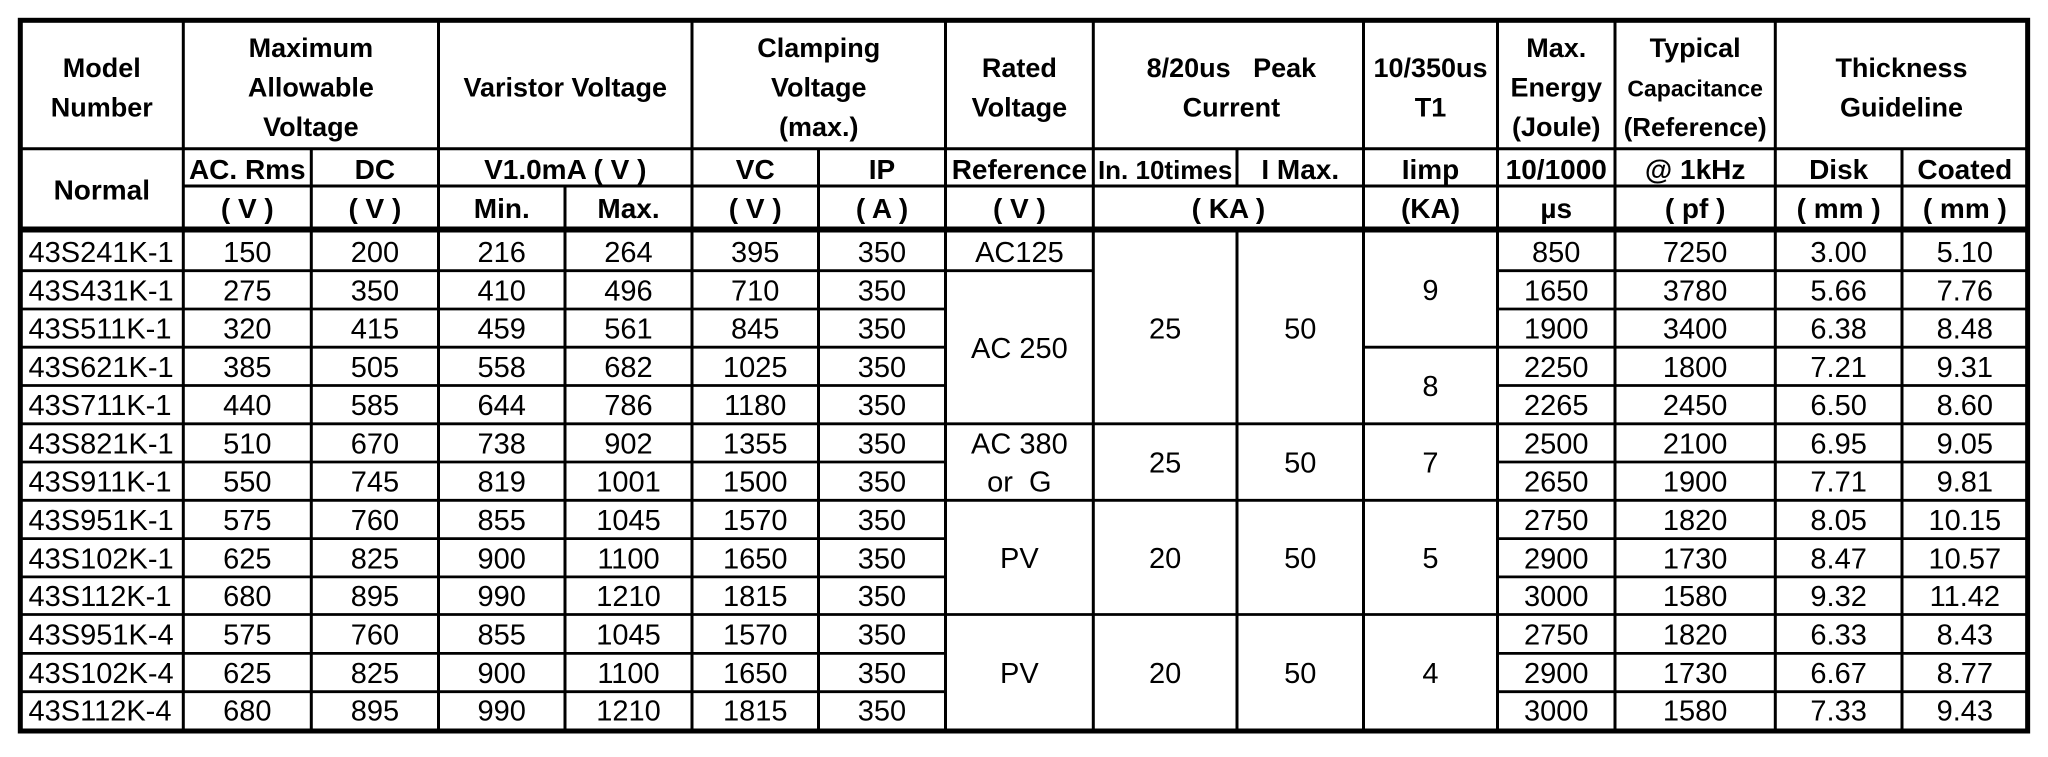 This screenshot has height=757, width=2048. Describe the element at coordinates (1965, 291) in the screenshot. I see `svg-text: 7.76` at that location.